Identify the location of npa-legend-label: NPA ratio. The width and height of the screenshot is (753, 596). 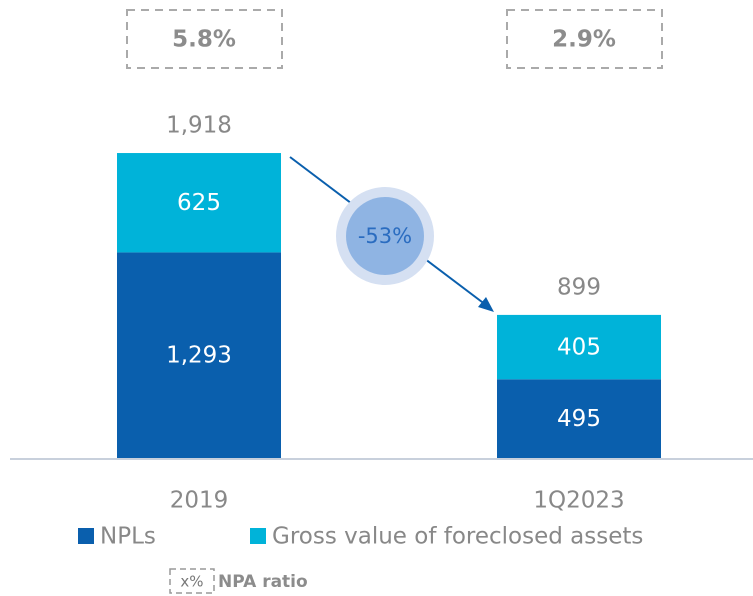
(263, 582).